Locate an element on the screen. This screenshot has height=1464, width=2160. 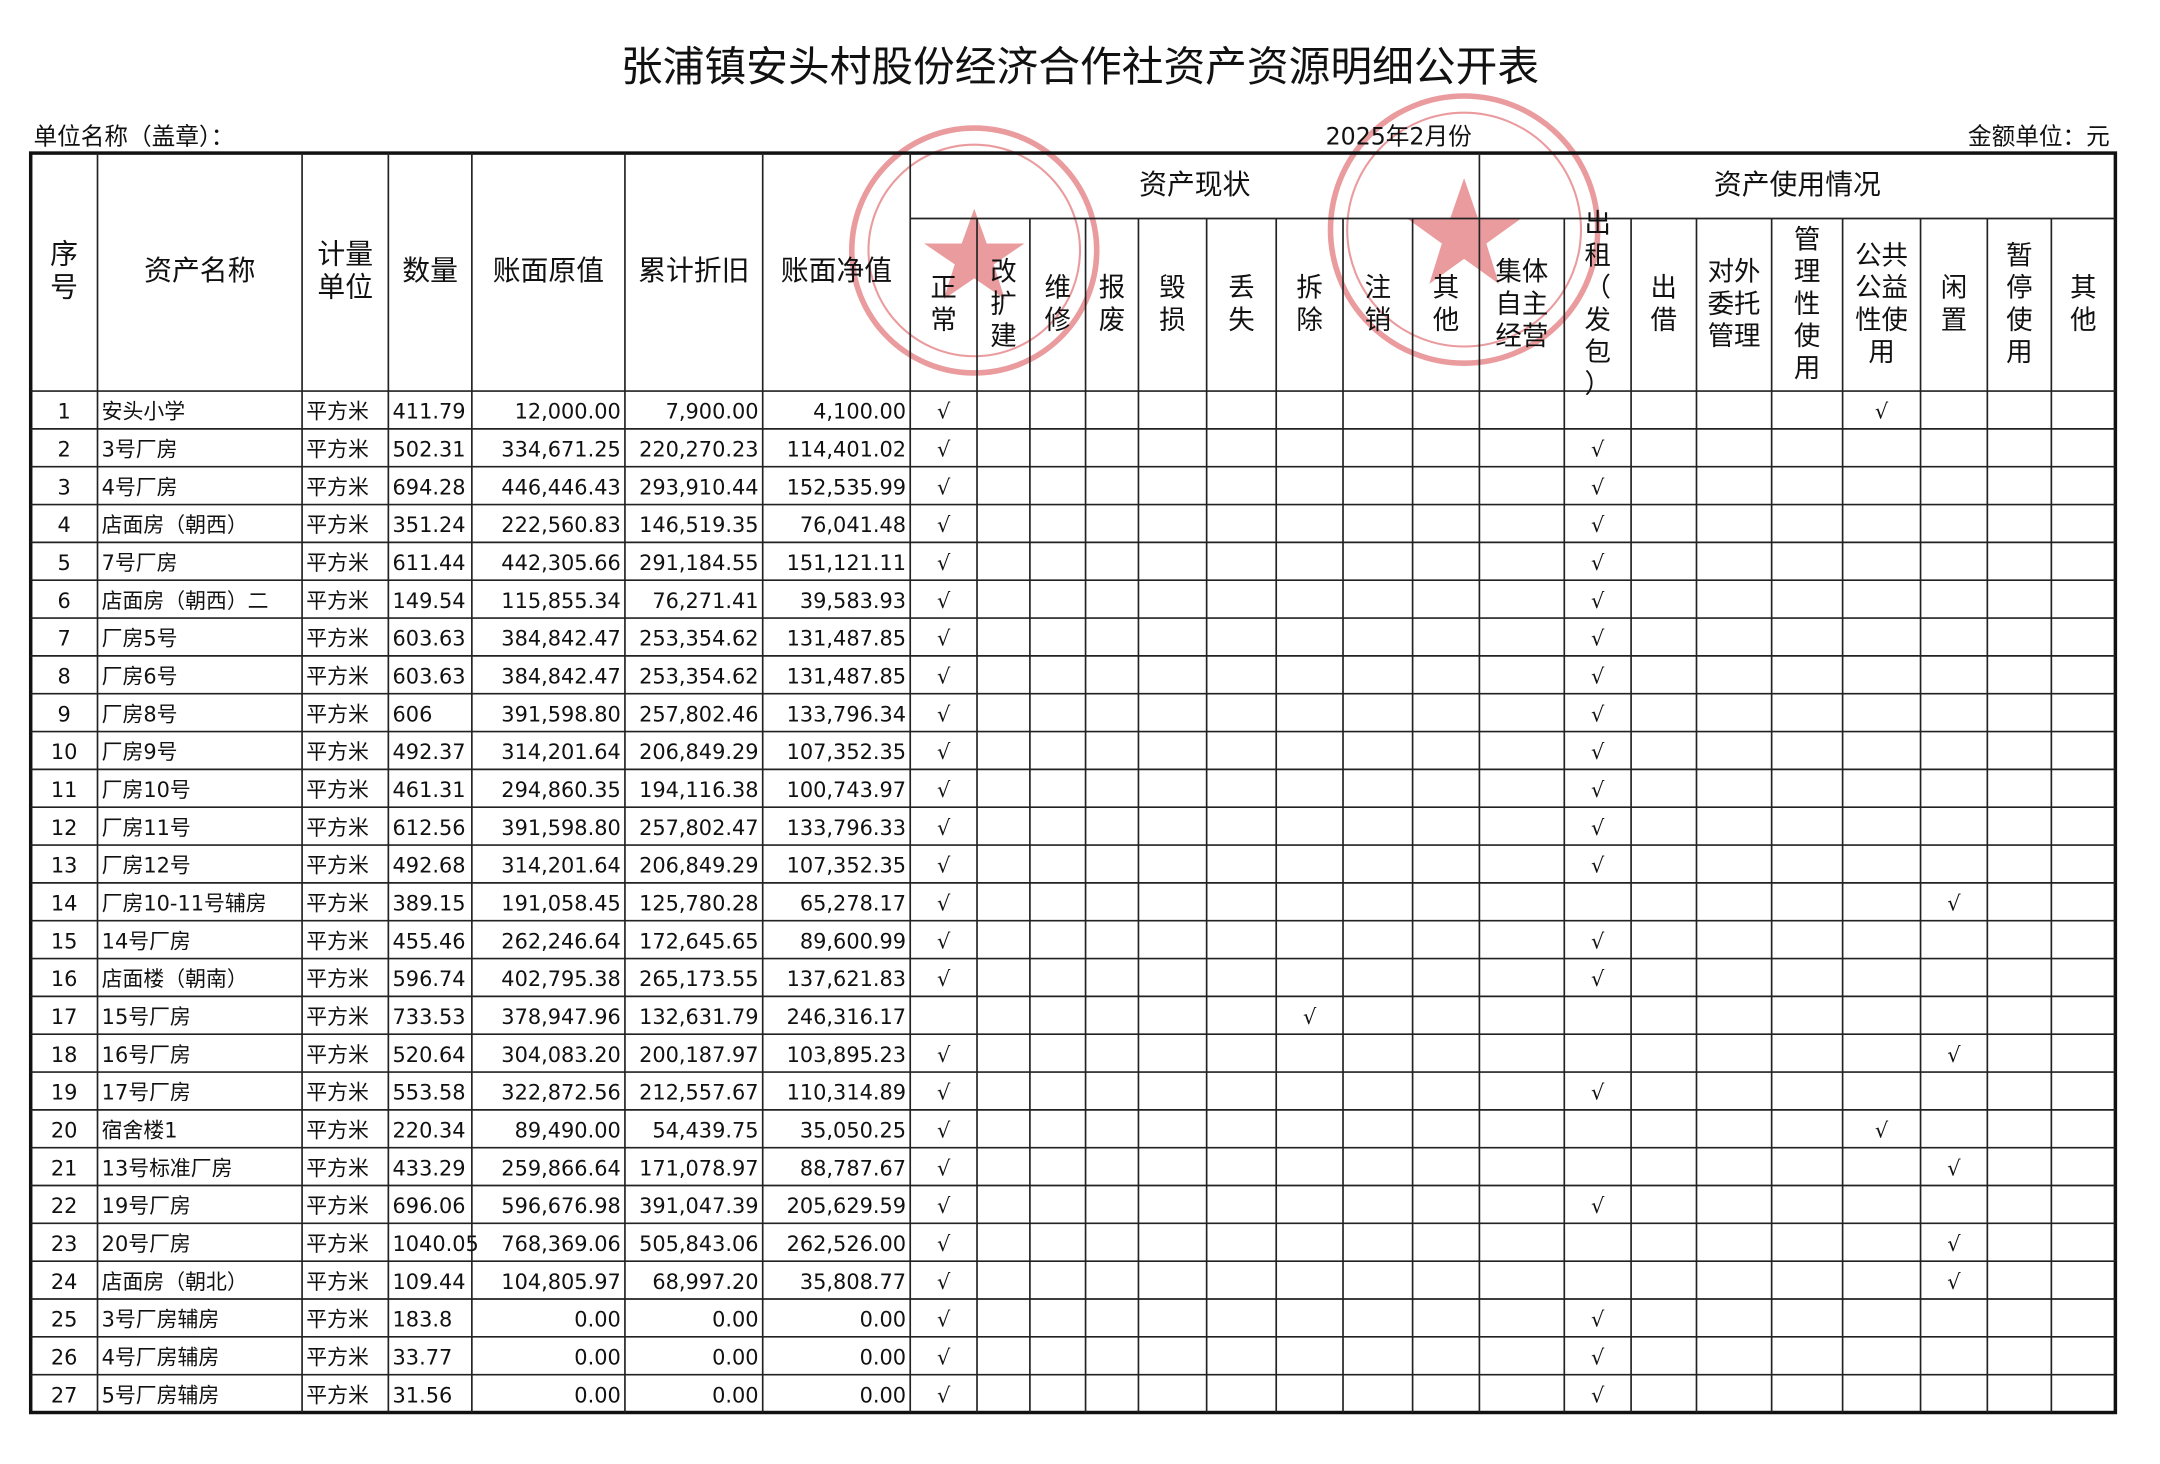
column-header: 账面净值 is located at coordinates (836, 270).